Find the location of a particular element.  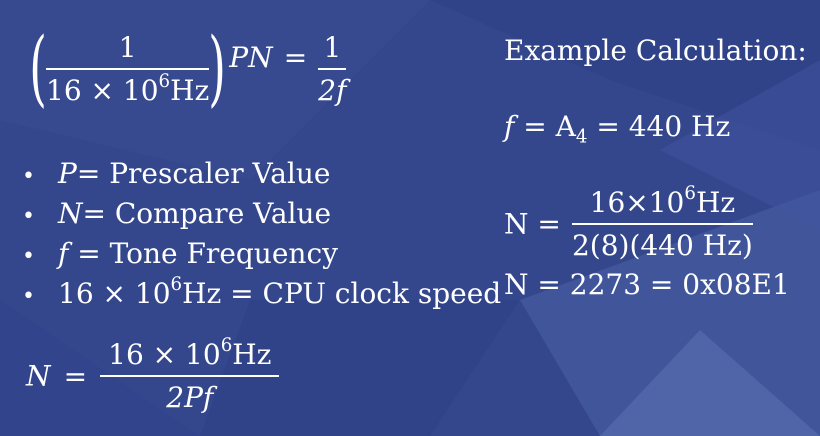

example-n-fraction: 16×106Hz 2(8)(440 Hz) is located at coordinates (662, 222).